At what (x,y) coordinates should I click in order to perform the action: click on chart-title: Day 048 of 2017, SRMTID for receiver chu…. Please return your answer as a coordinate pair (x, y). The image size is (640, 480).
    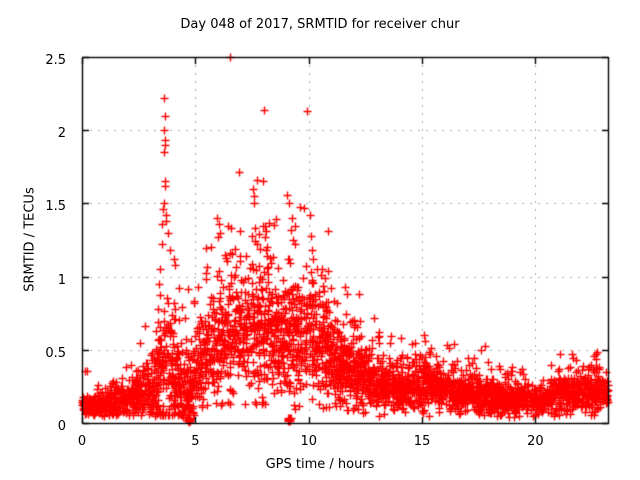
    Looking at the image, I should click on (320, 24).